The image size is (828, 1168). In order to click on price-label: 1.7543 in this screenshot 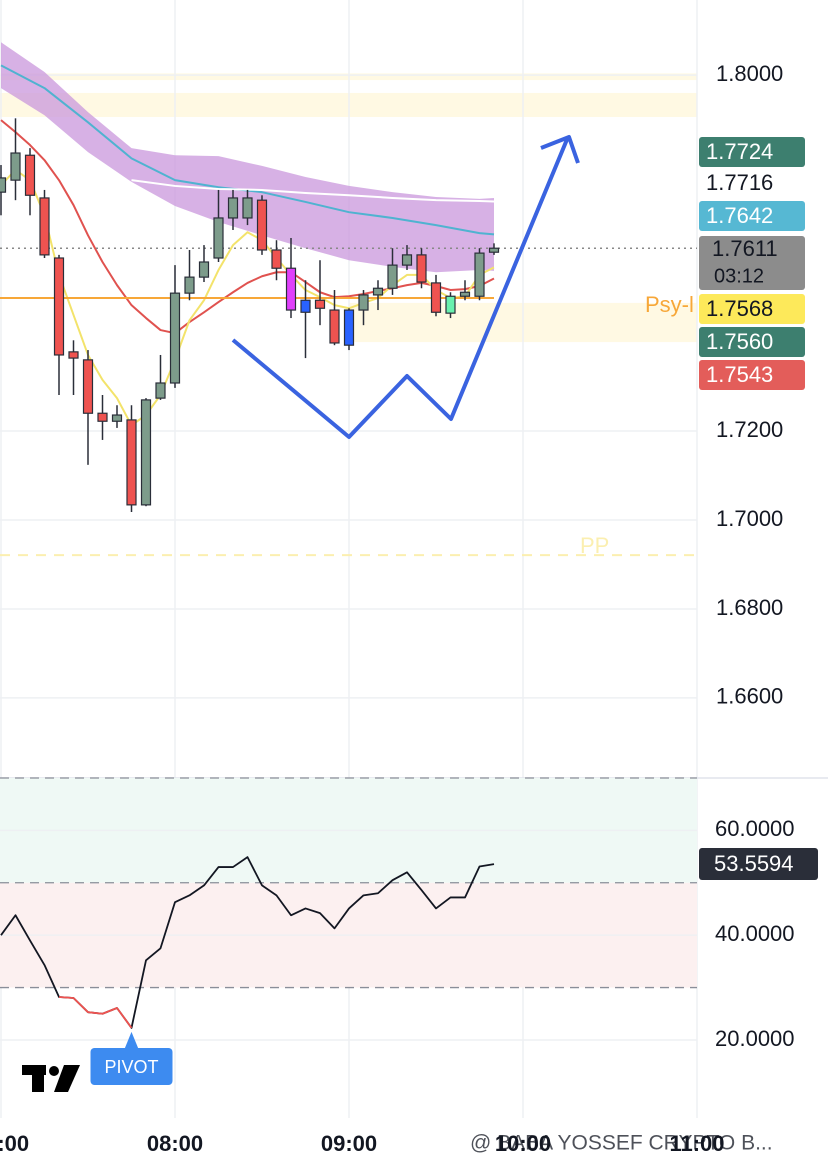, I will do `click(739, 374)`.